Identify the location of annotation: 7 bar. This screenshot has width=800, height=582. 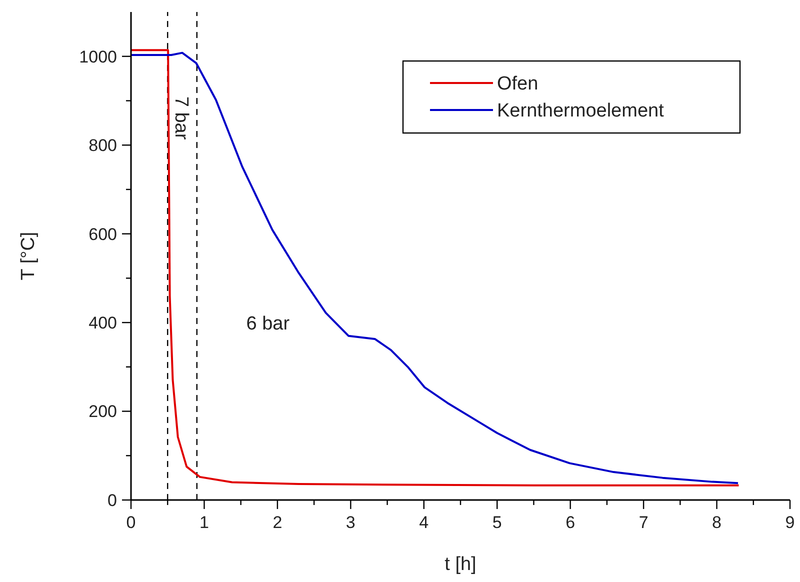
(181, 118).